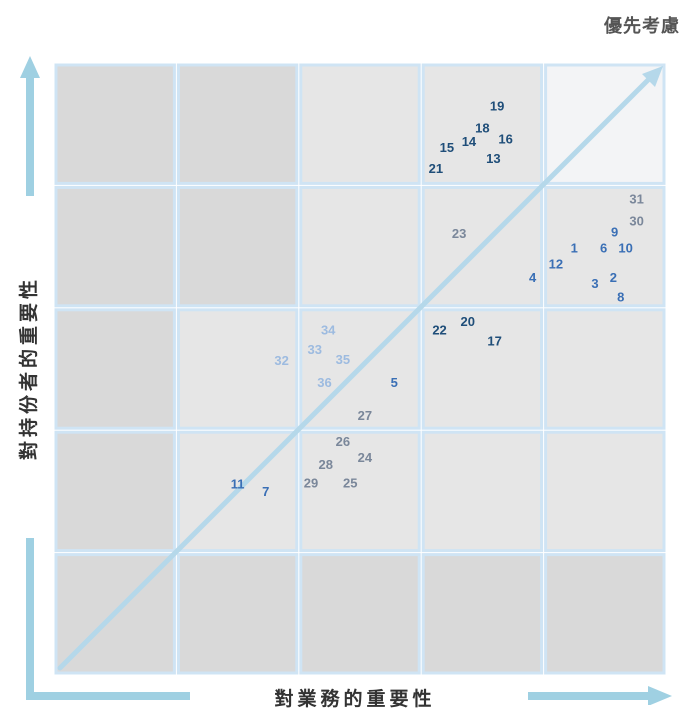  I want to click on x-axis-title: 對業務的重要性, so click(355, 699).